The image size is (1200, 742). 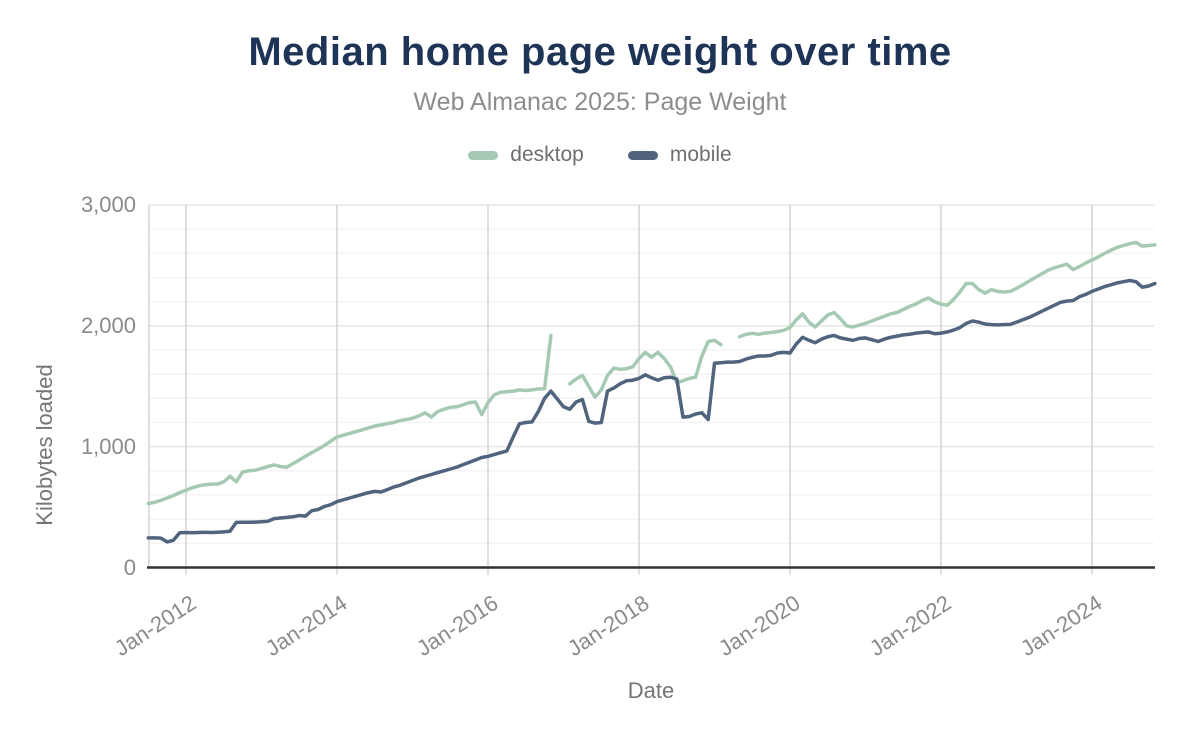 I want to click on legend-label-desktop: desktop, so click(x=547, y=154).